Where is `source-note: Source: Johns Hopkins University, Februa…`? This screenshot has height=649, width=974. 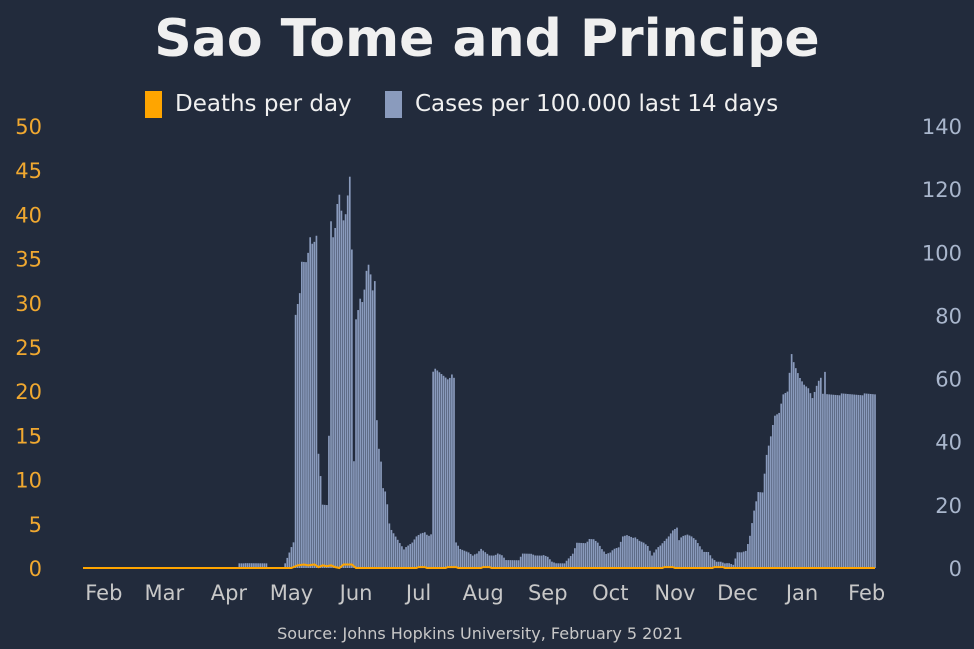
source-note: Source: Johns Hopkins University, Februa… is located at coordinates (480, 633).